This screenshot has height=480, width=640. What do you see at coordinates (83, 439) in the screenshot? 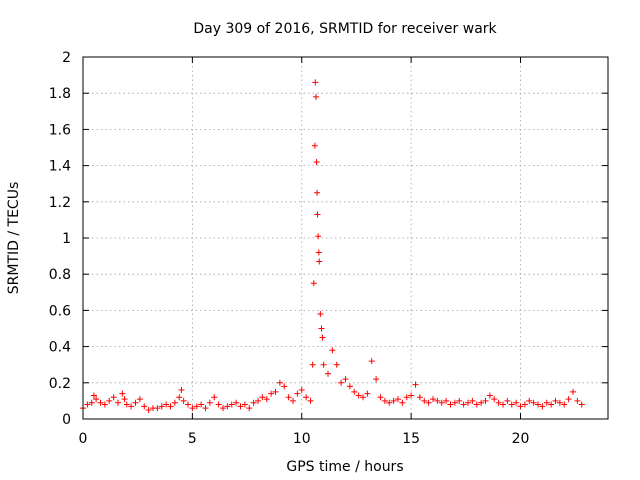
I see `x-tick-label: 0` at bounding box center [83, 439].